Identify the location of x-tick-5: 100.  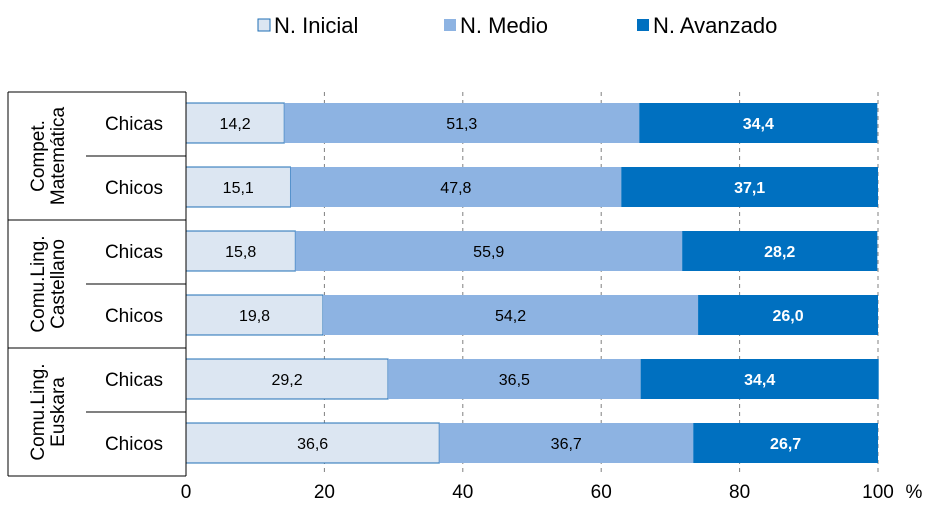
(878, 492).